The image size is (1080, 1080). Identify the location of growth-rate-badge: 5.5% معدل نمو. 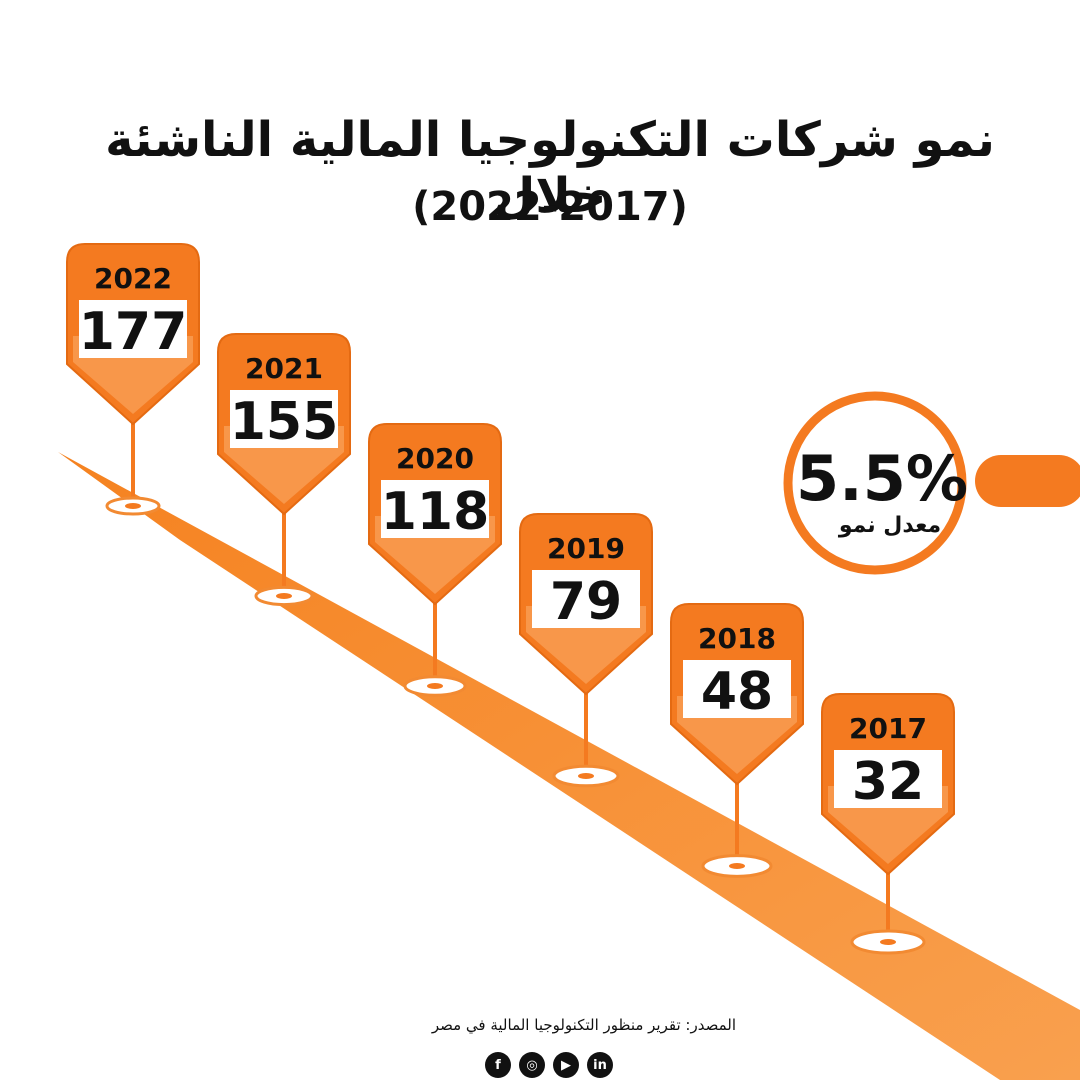
(931, 483).